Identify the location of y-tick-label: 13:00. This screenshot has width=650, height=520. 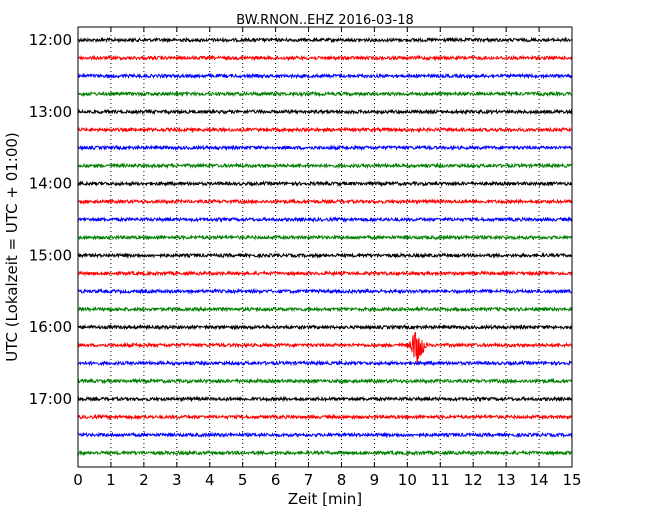
(50, 112).